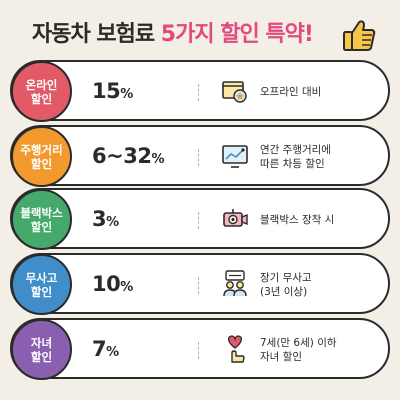 This screenshot has width=400, height=400. I want to click on badge-label: 자녀 할인, so click(41, 349).